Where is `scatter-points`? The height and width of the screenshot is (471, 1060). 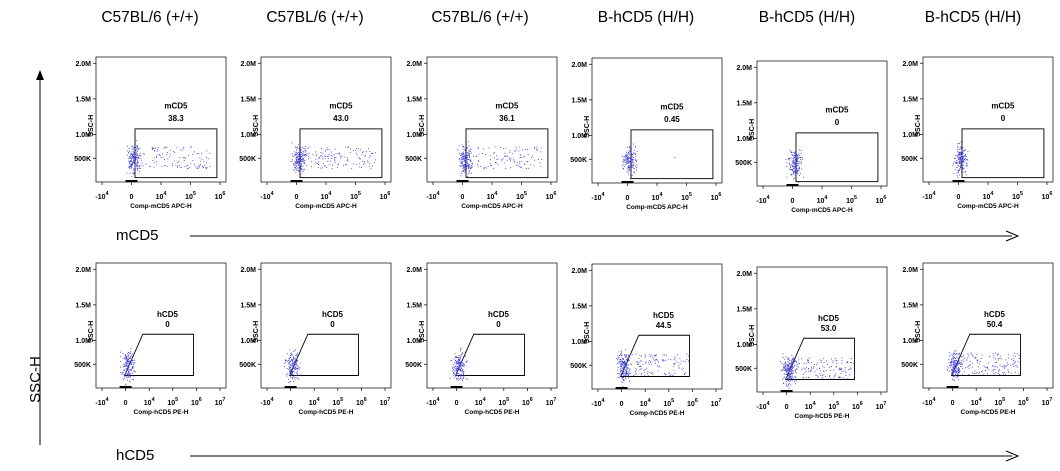
scatter-points is located at coordinates (333, 160).